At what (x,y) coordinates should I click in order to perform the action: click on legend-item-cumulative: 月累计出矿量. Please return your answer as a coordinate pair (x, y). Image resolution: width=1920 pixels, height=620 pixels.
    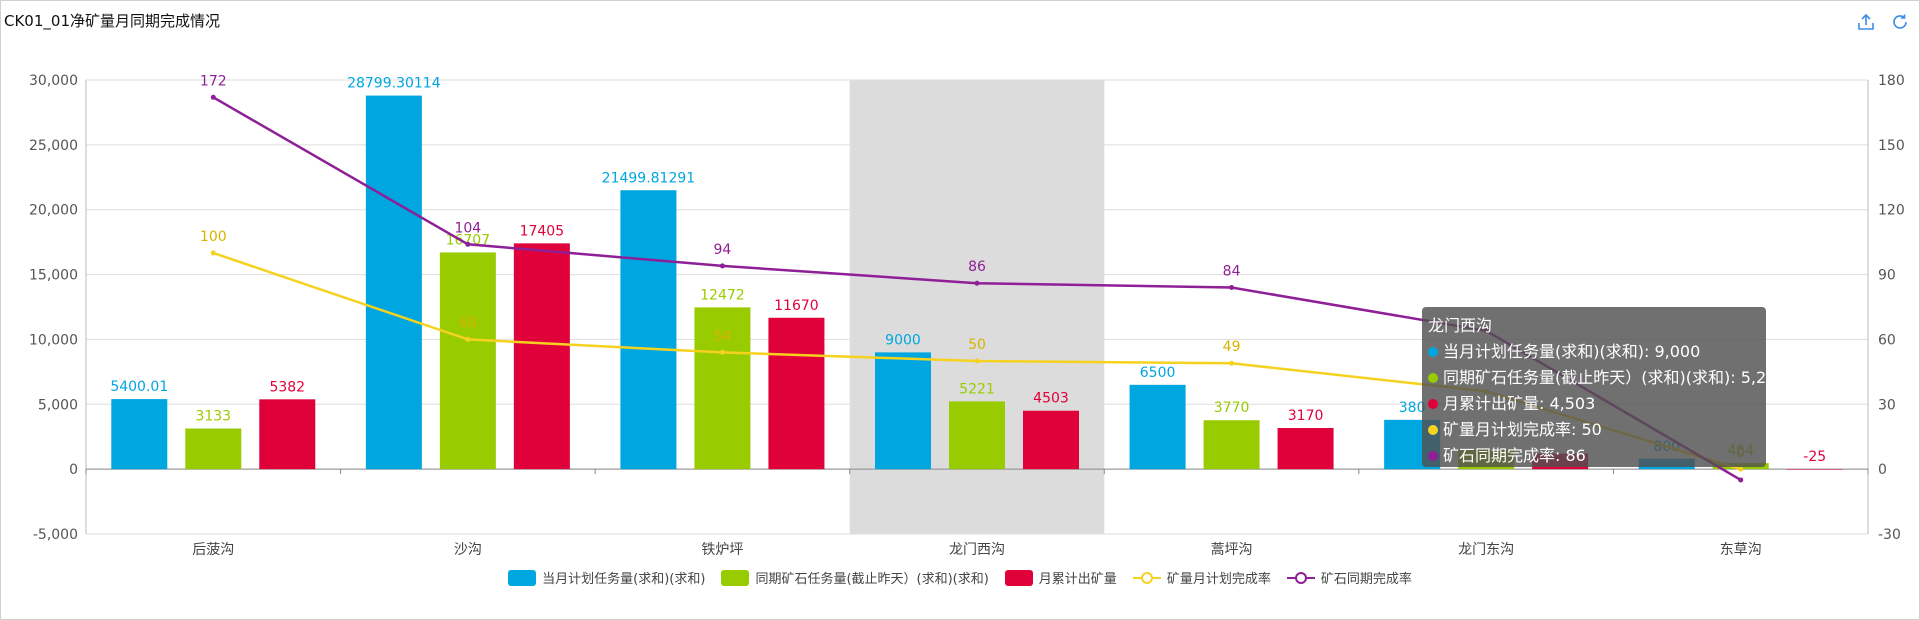
    Looking at the image, I should click on (1060, 577).